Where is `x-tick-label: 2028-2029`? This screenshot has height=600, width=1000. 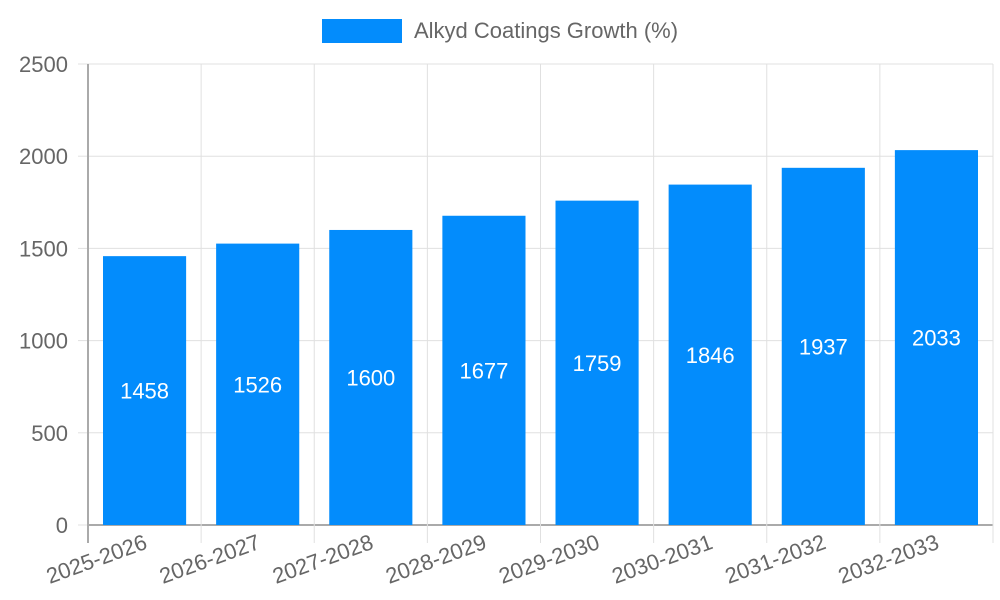
x-tick-label: 2028-2029 is located at coordinates (435, 558).